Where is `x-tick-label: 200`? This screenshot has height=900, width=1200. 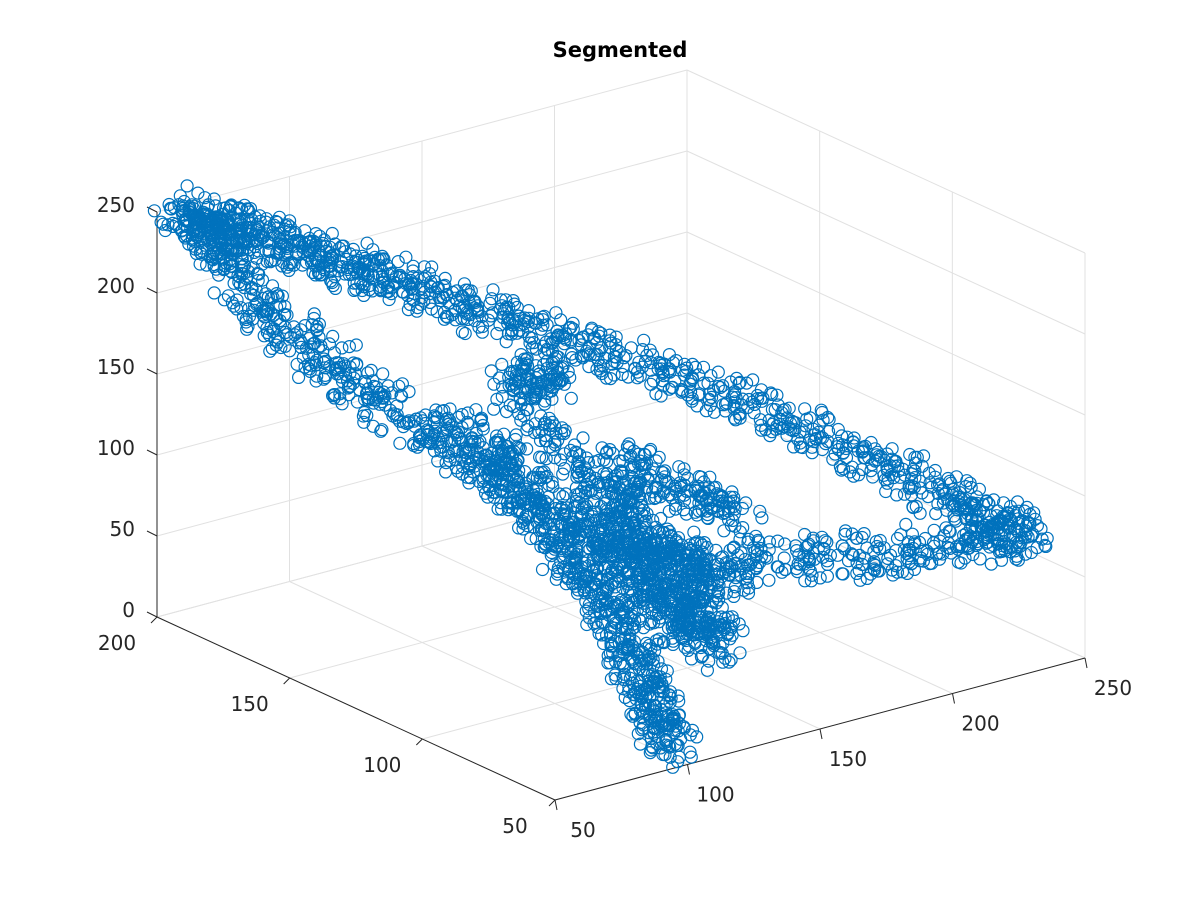 x-tick-label: 200 is located at coordinates (980, 724).